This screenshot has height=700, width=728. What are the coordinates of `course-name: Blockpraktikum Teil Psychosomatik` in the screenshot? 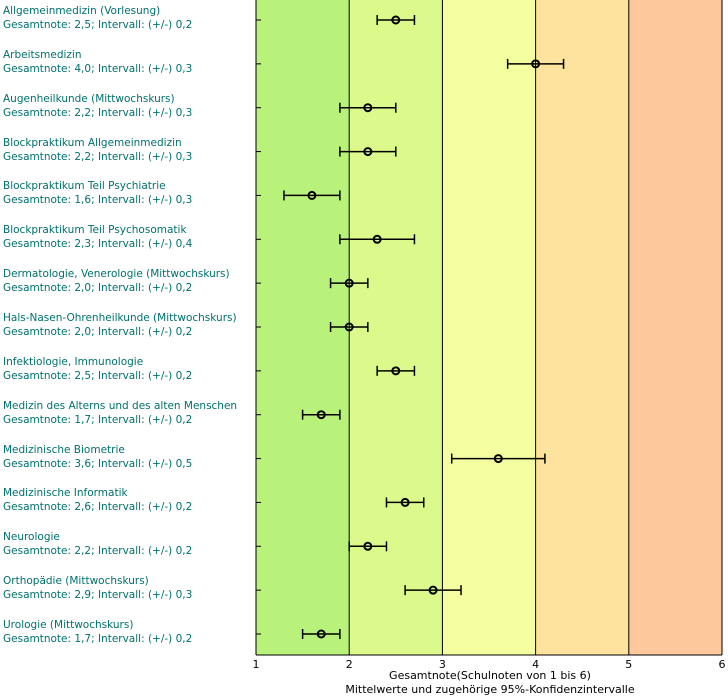 It's located at (95, 230).